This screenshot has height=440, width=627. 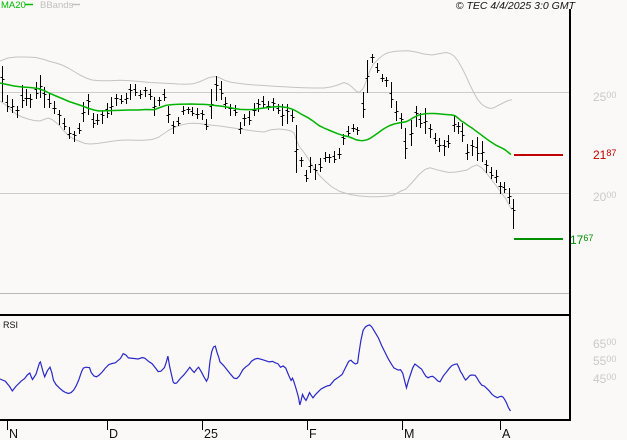 I want to click on svg-text: F, so click(x=313, y=433).